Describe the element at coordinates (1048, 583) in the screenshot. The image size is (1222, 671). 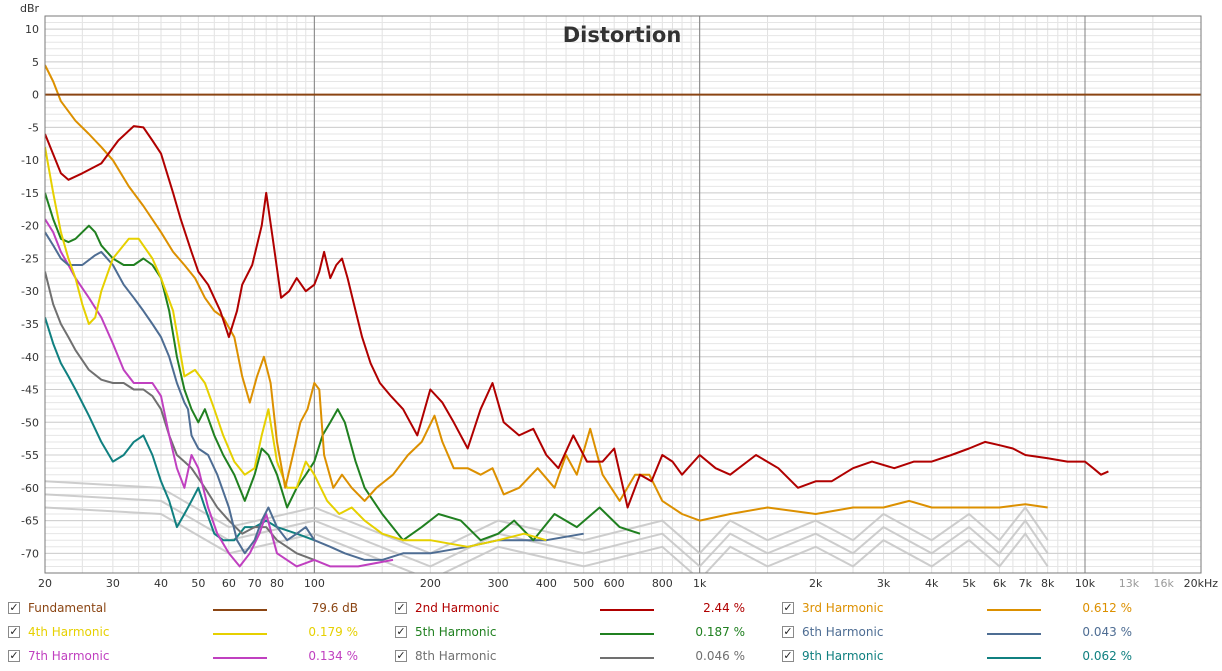
I see `x-tick-label: 8k` at that location.